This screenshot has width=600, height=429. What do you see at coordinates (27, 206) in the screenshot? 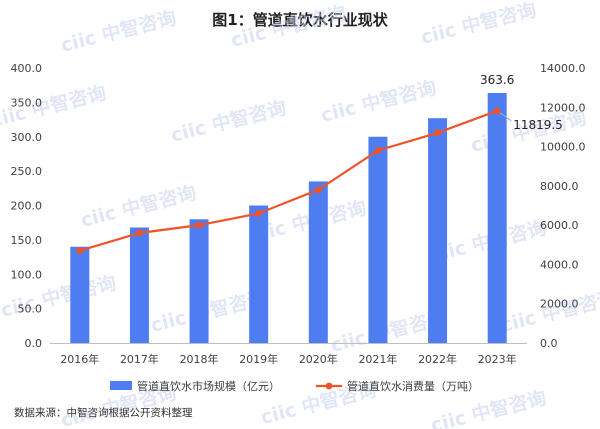
I see `y-left-tick-label: 200.0` at bounding box center [27, 206].